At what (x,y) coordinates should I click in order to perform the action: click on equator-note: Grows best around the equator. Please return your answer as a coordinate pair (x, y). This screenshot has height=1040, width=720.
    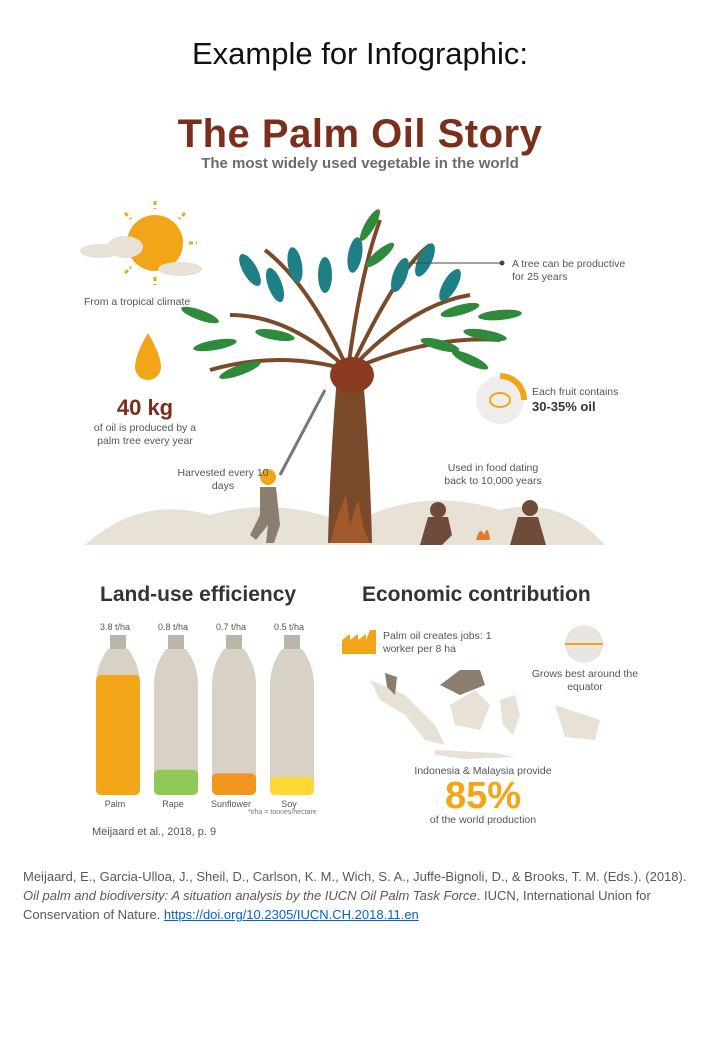
    Looking at the image, I should click on (585, 680).